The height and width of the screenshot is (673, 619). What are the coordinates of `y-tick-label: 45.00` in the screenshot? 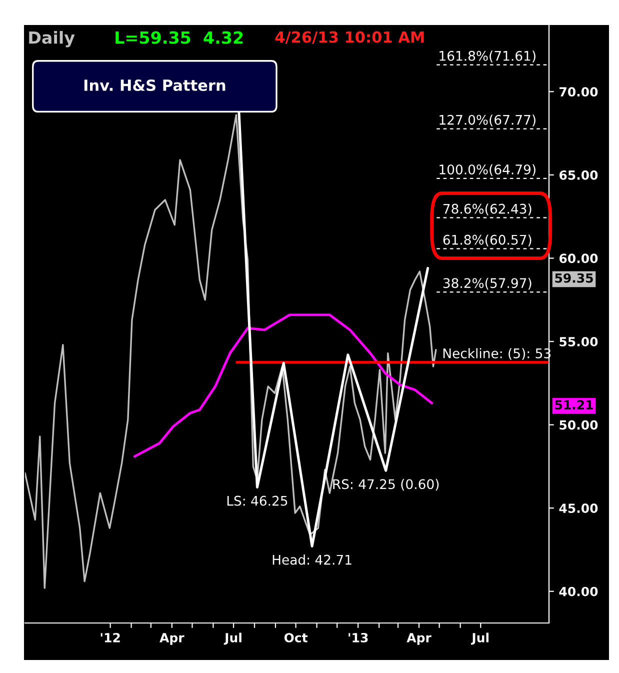 It's located at (578, 508).